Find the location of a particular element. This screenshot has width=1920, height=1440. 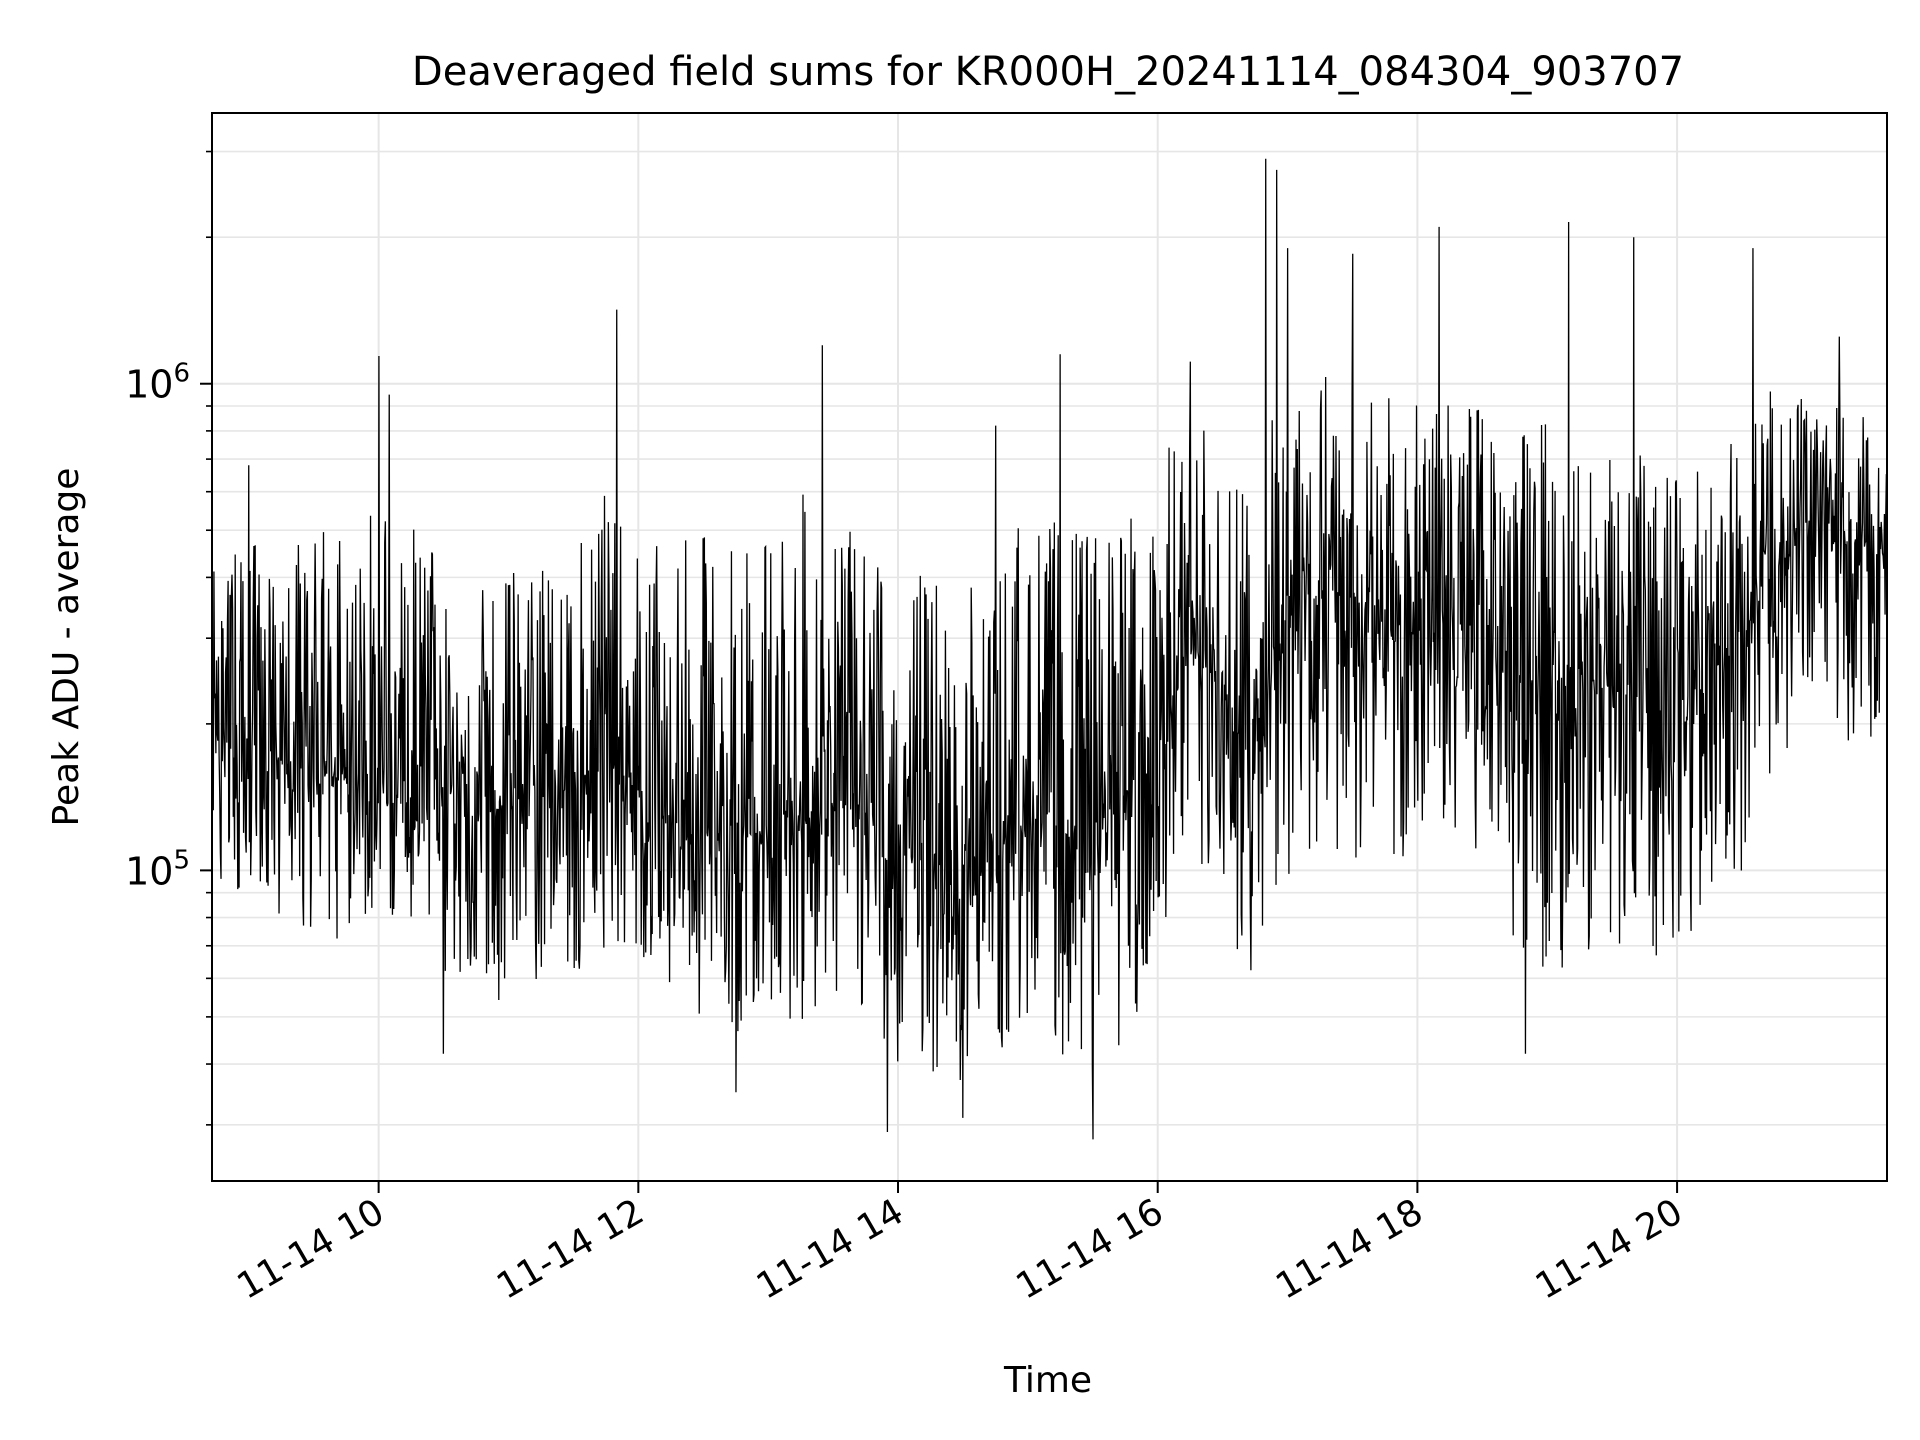

x-axis-label: Time is located at coordinates (1047, 1380).